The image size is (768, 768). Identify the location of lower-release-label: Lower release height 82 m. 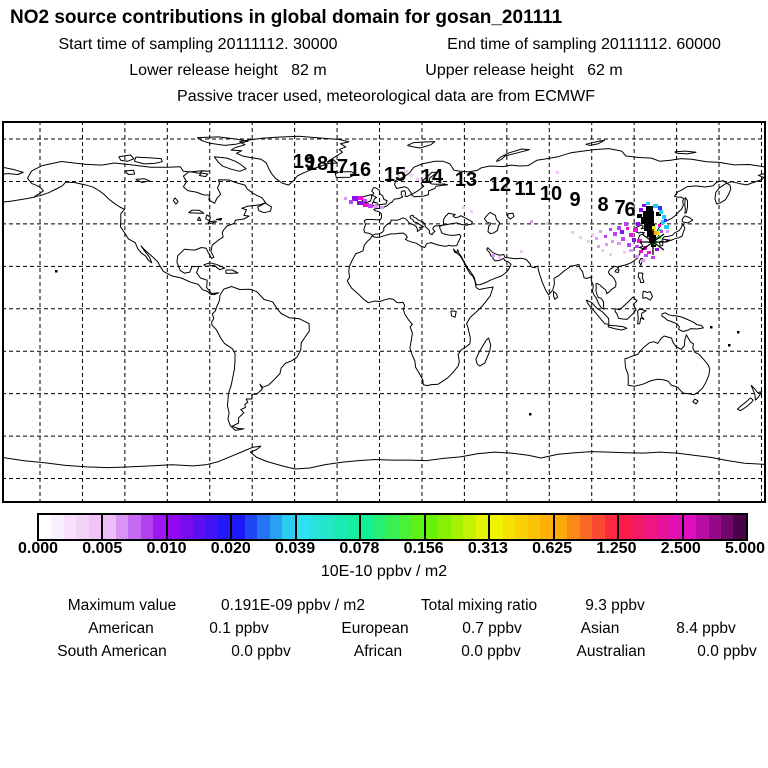
(228, 70).